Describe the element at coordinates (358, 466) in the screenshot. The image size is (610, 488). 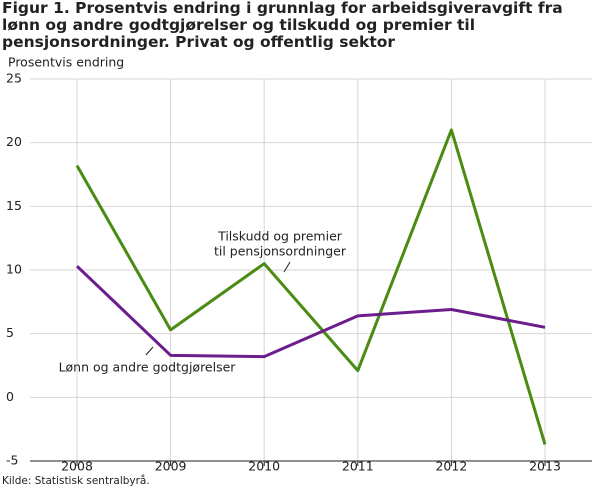
I see `x-tick-label: 2011` at that location.